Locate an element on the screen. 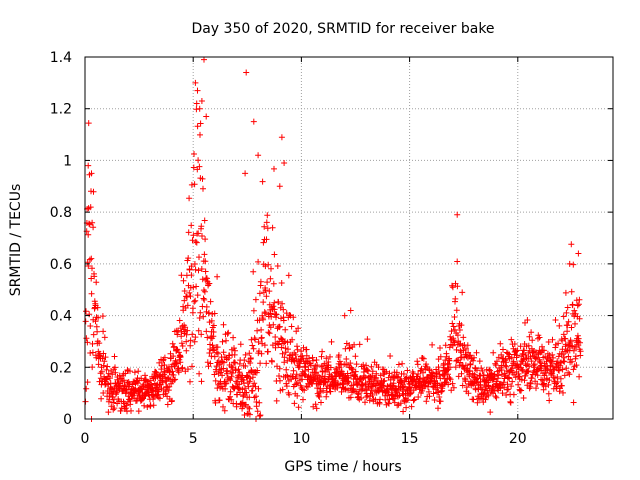 The height and width of the screenshot is (480, 640). x-axis-label: GPS time / hours is located at coordinates (342, 467).